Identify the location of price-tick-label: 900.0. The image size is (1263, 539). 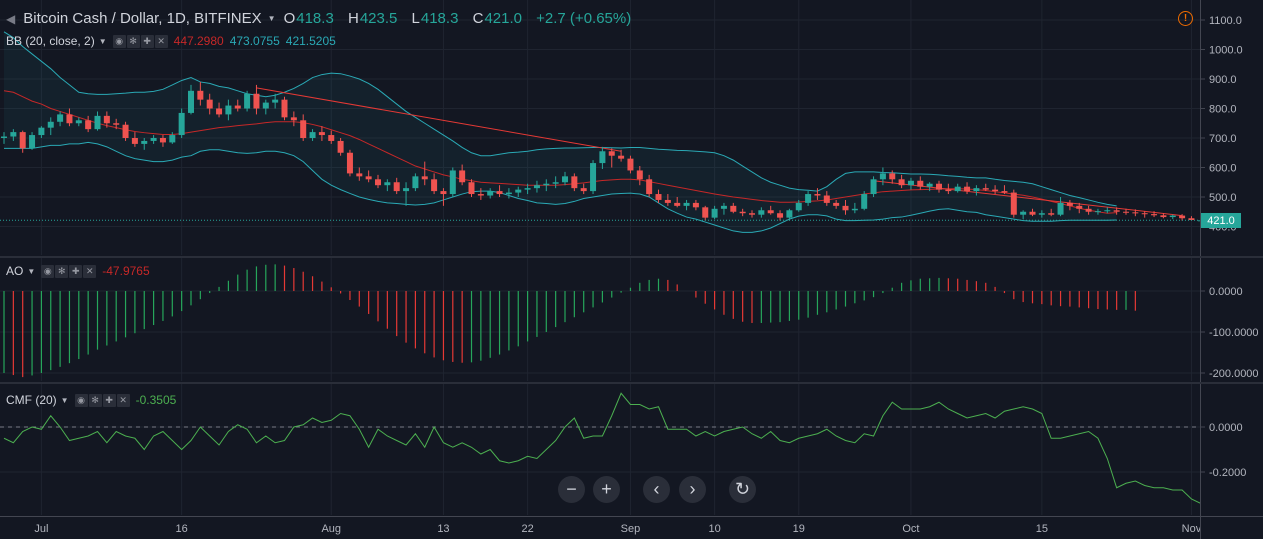
(1223, 80).